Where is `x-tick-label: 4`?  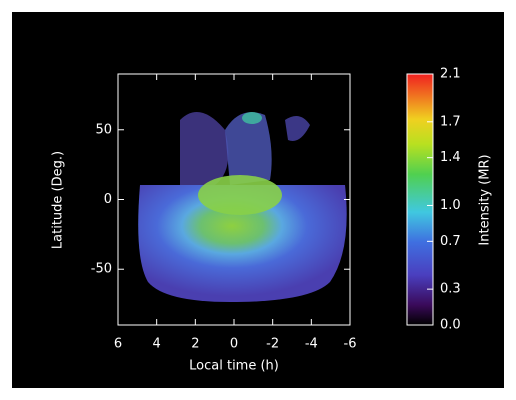 x-tick-label: 4 is located at coordinates (157, 344).